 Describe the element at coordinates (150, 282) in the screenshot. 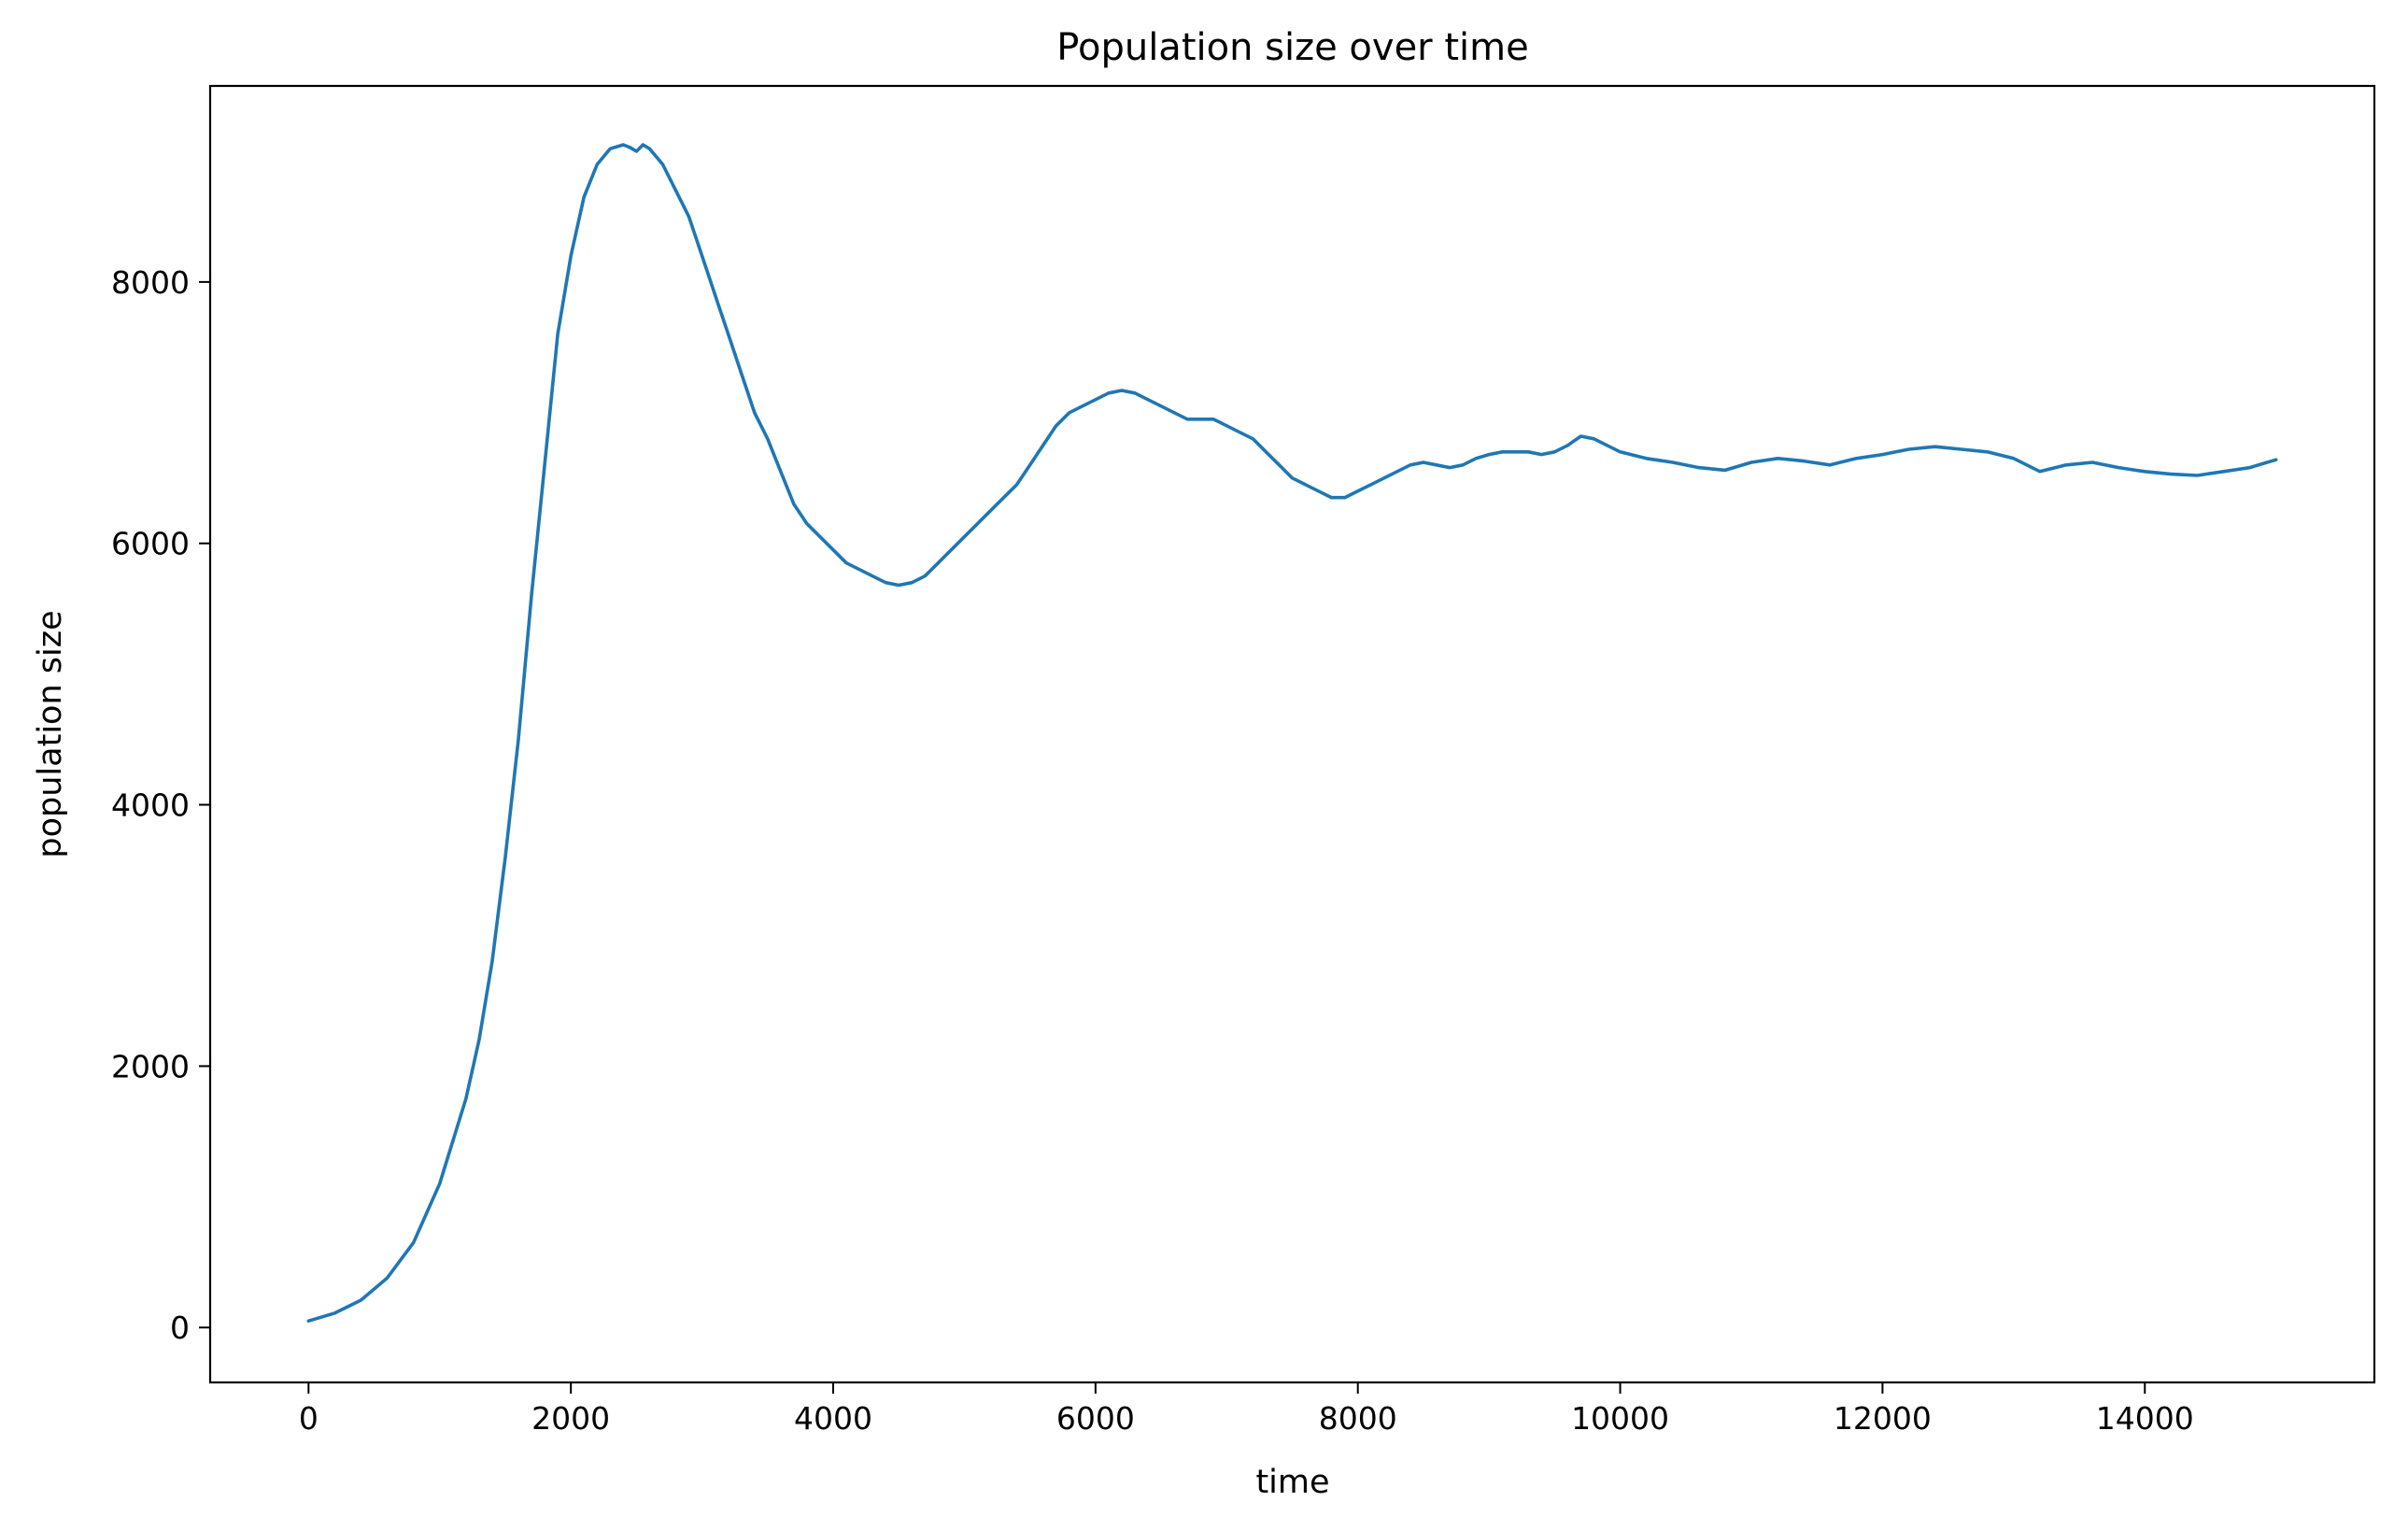

I see `y-tick-label: 8000` at that location.